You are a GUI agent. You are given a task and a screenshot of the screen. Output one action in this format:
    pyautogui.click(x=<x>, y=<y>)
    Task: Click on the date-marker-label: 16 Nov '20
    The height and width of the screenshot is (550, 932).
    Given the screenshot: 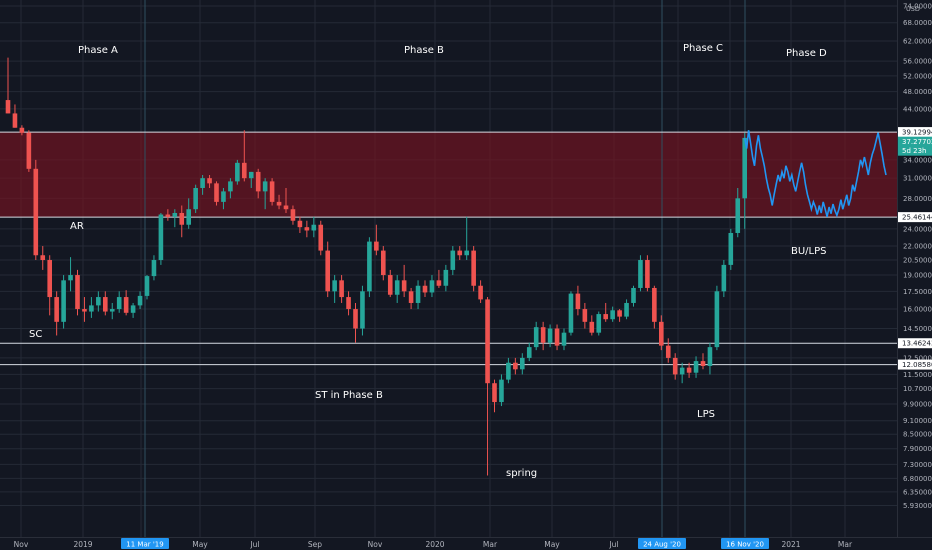 What is the action you would take?
    pyautogui.click(x=745, y=545)
    